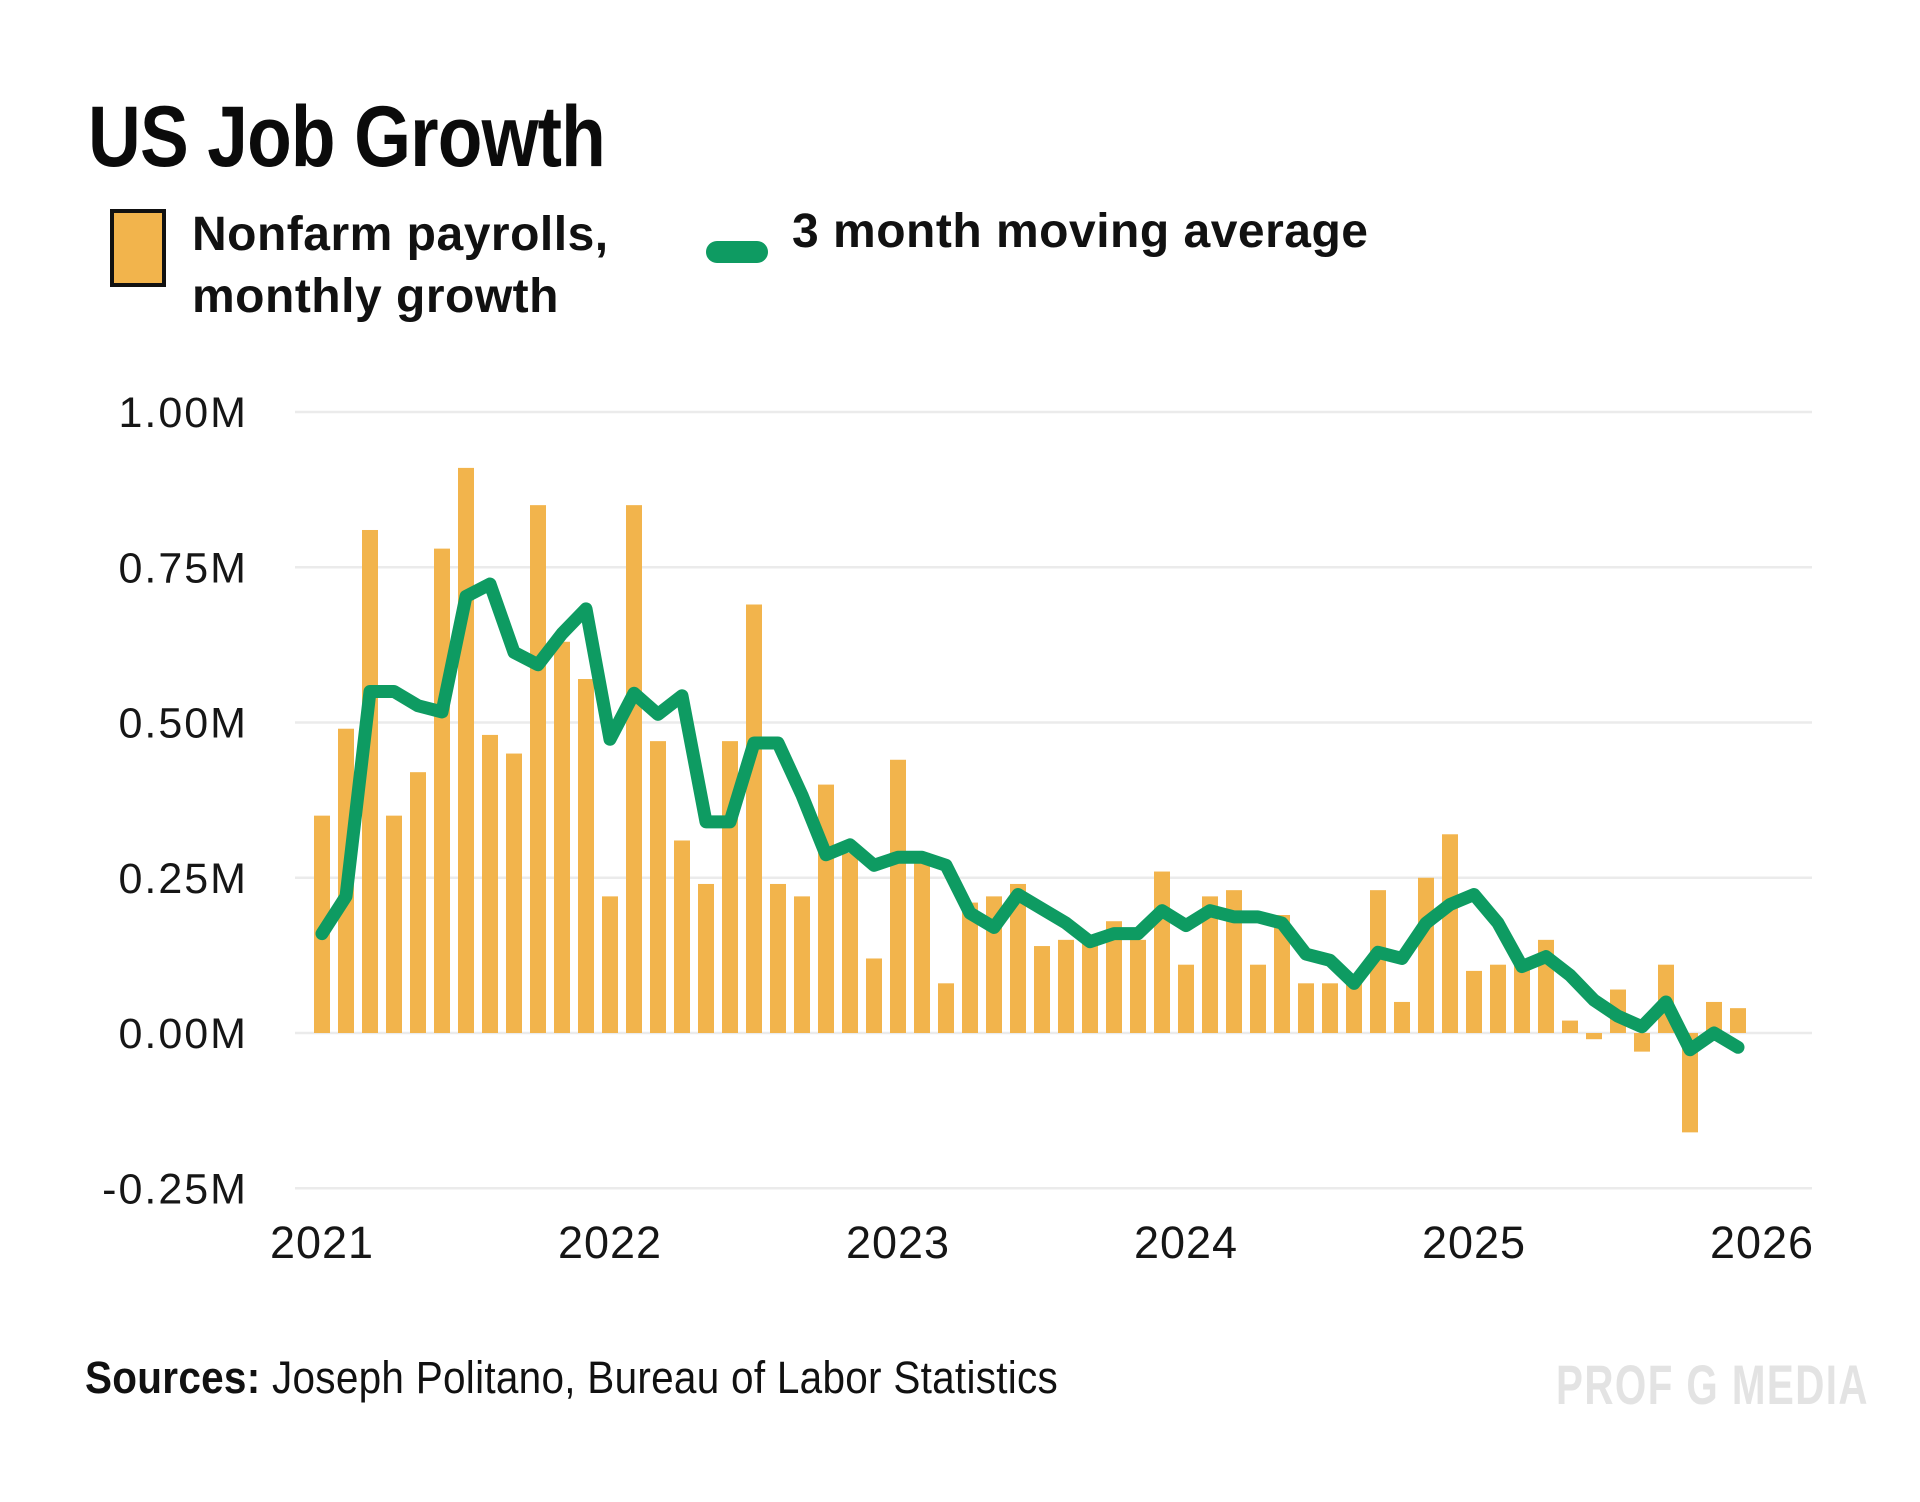 The width and height of the screenshot is (1920, 1502). I want to click on watermark: PROF G MEDIA, so click(1712, 1384).